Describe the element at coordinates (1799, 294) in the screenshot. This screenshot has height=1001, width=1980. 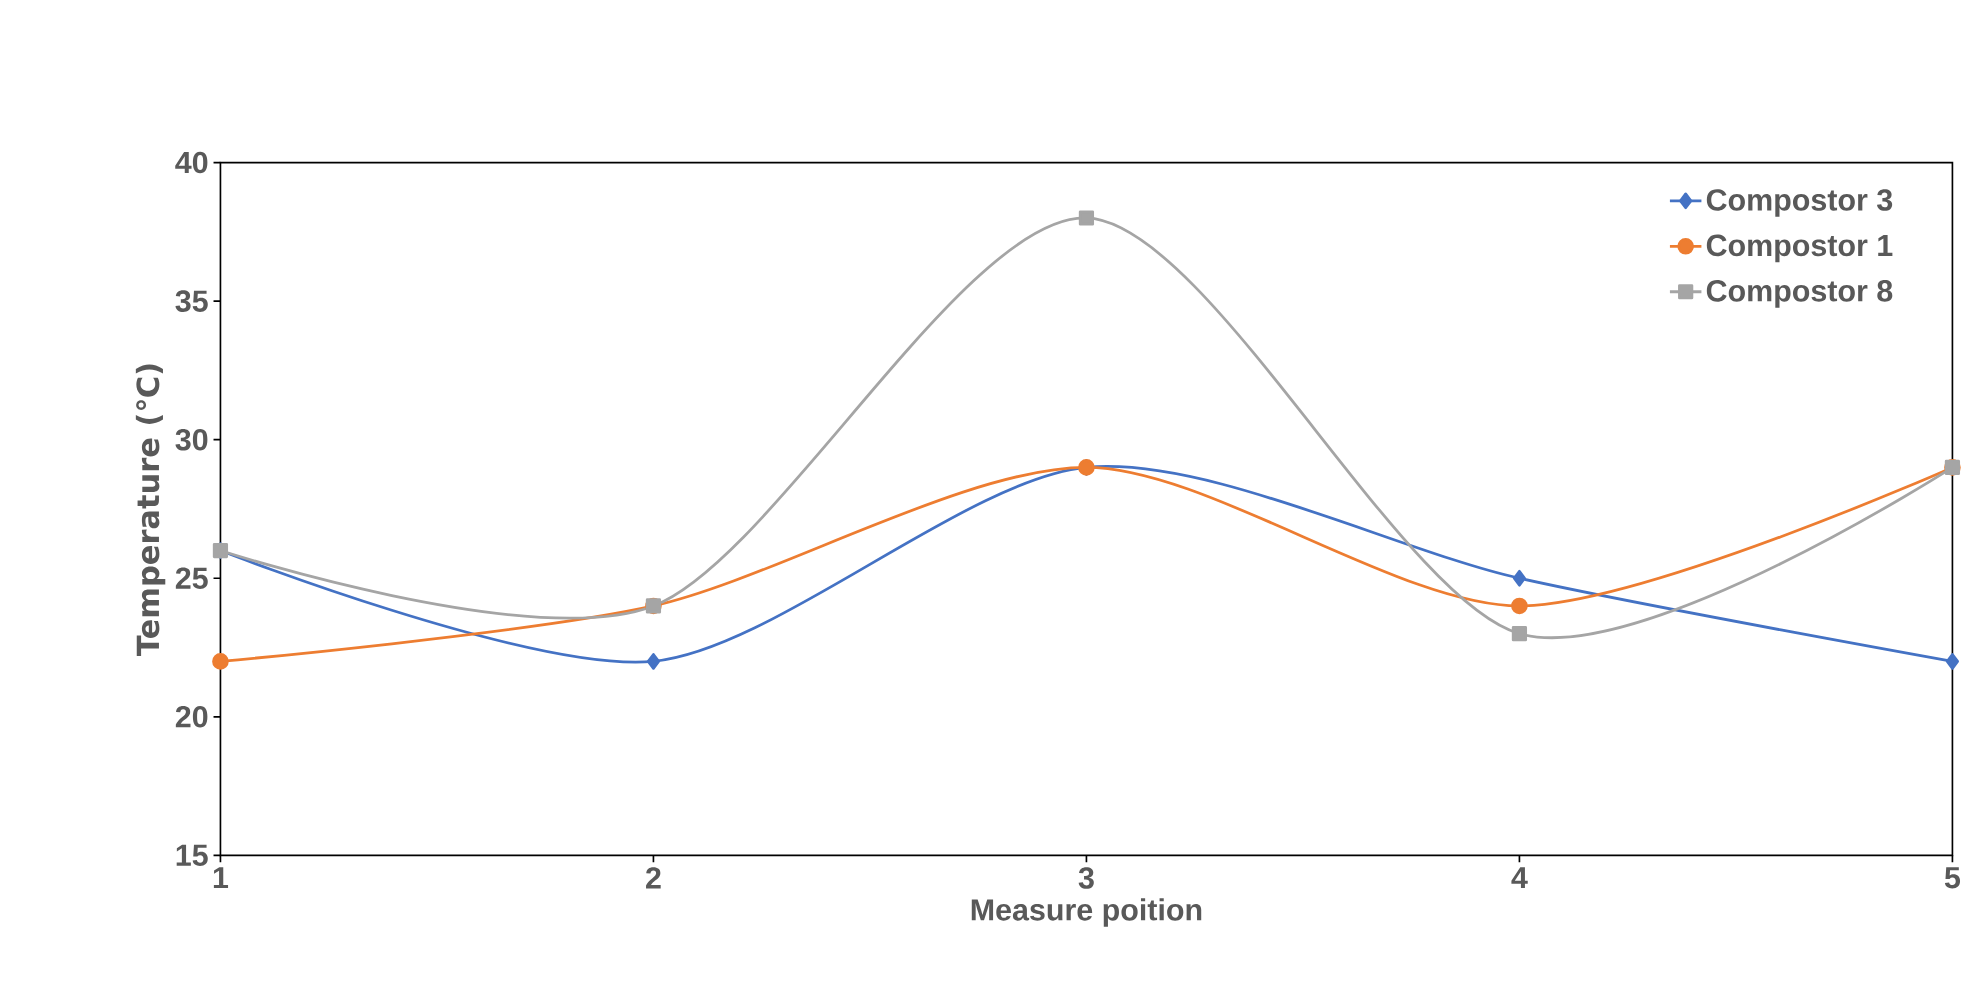
I see `legend-label: Compostor 8` at that location.